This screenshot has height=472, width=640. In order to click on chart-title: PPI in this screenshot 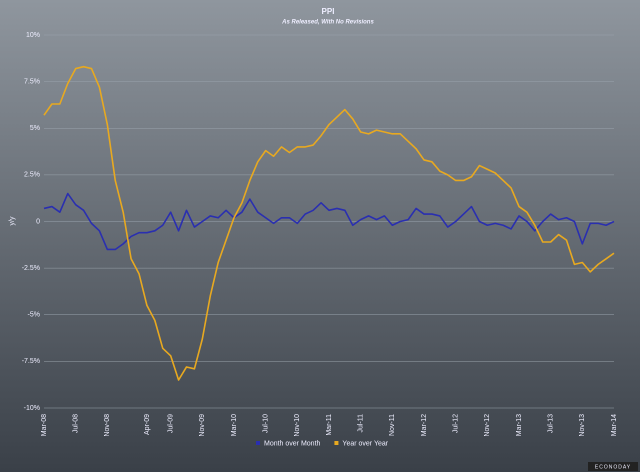, I will do `click(328, 11)`.